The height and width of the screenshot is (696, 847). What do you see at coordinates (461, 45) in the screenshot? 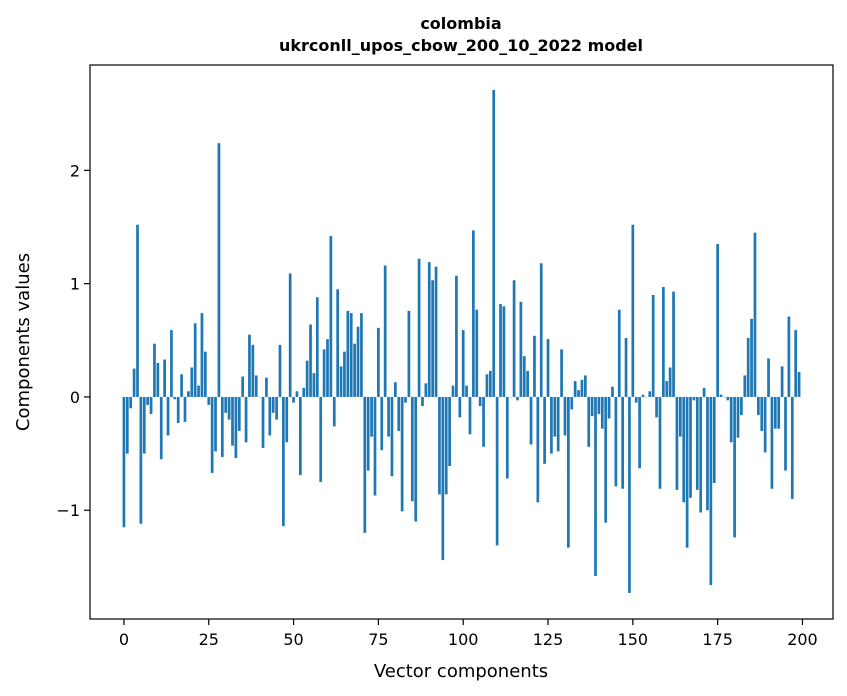
I see `chart-subtitle: ukrconll_upos_cbow_200_10_2022 model` at bounding box center [461, 45].